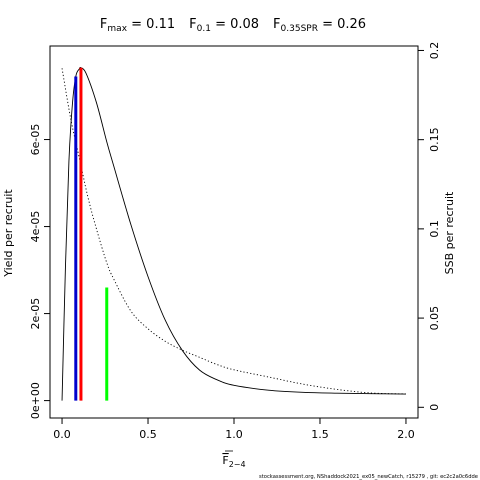 This screenshot has width=480, height=480. What do you see at coordinates (35, 314) in the screenshot?
I see `y-left-tick-label: 2e-05` at bounding box center [35, 314].